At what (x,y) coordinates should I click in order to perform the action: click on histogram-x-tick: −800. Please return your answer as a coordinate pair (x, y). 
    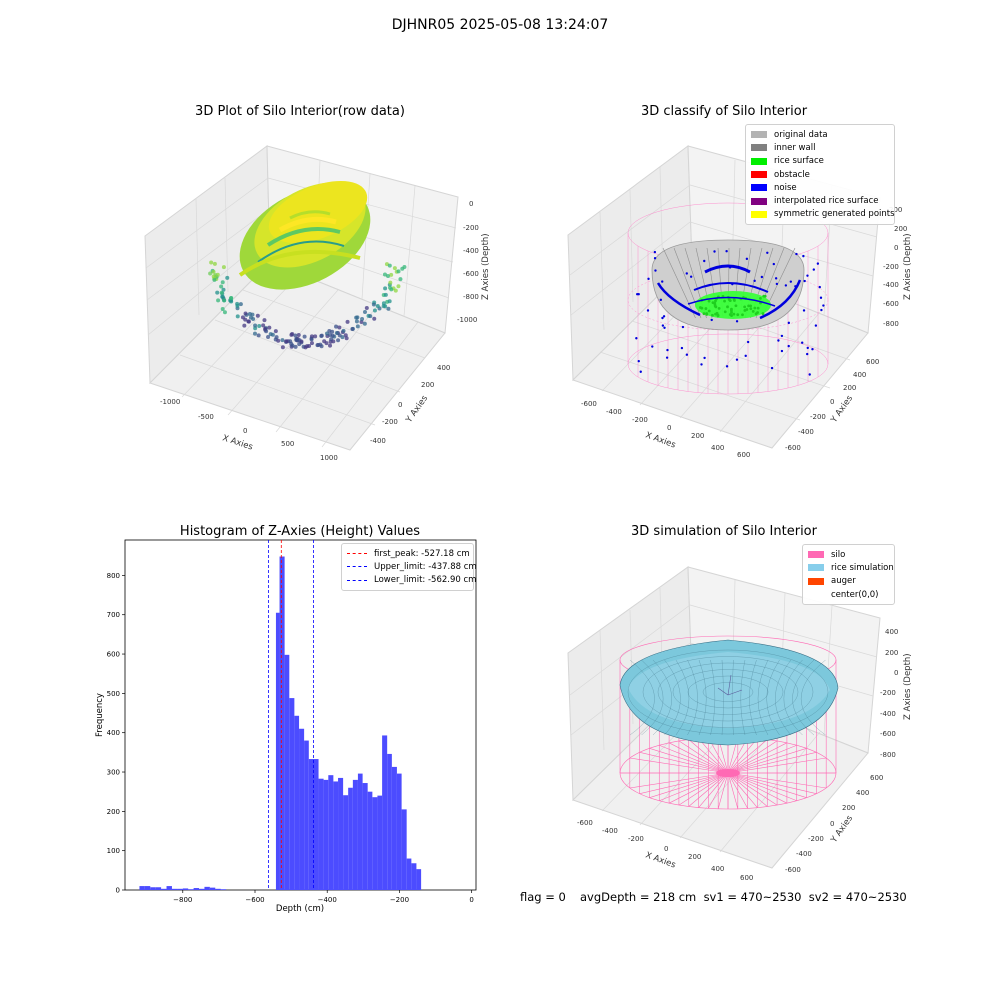
    Looking at the image, I should click on (182, 900).